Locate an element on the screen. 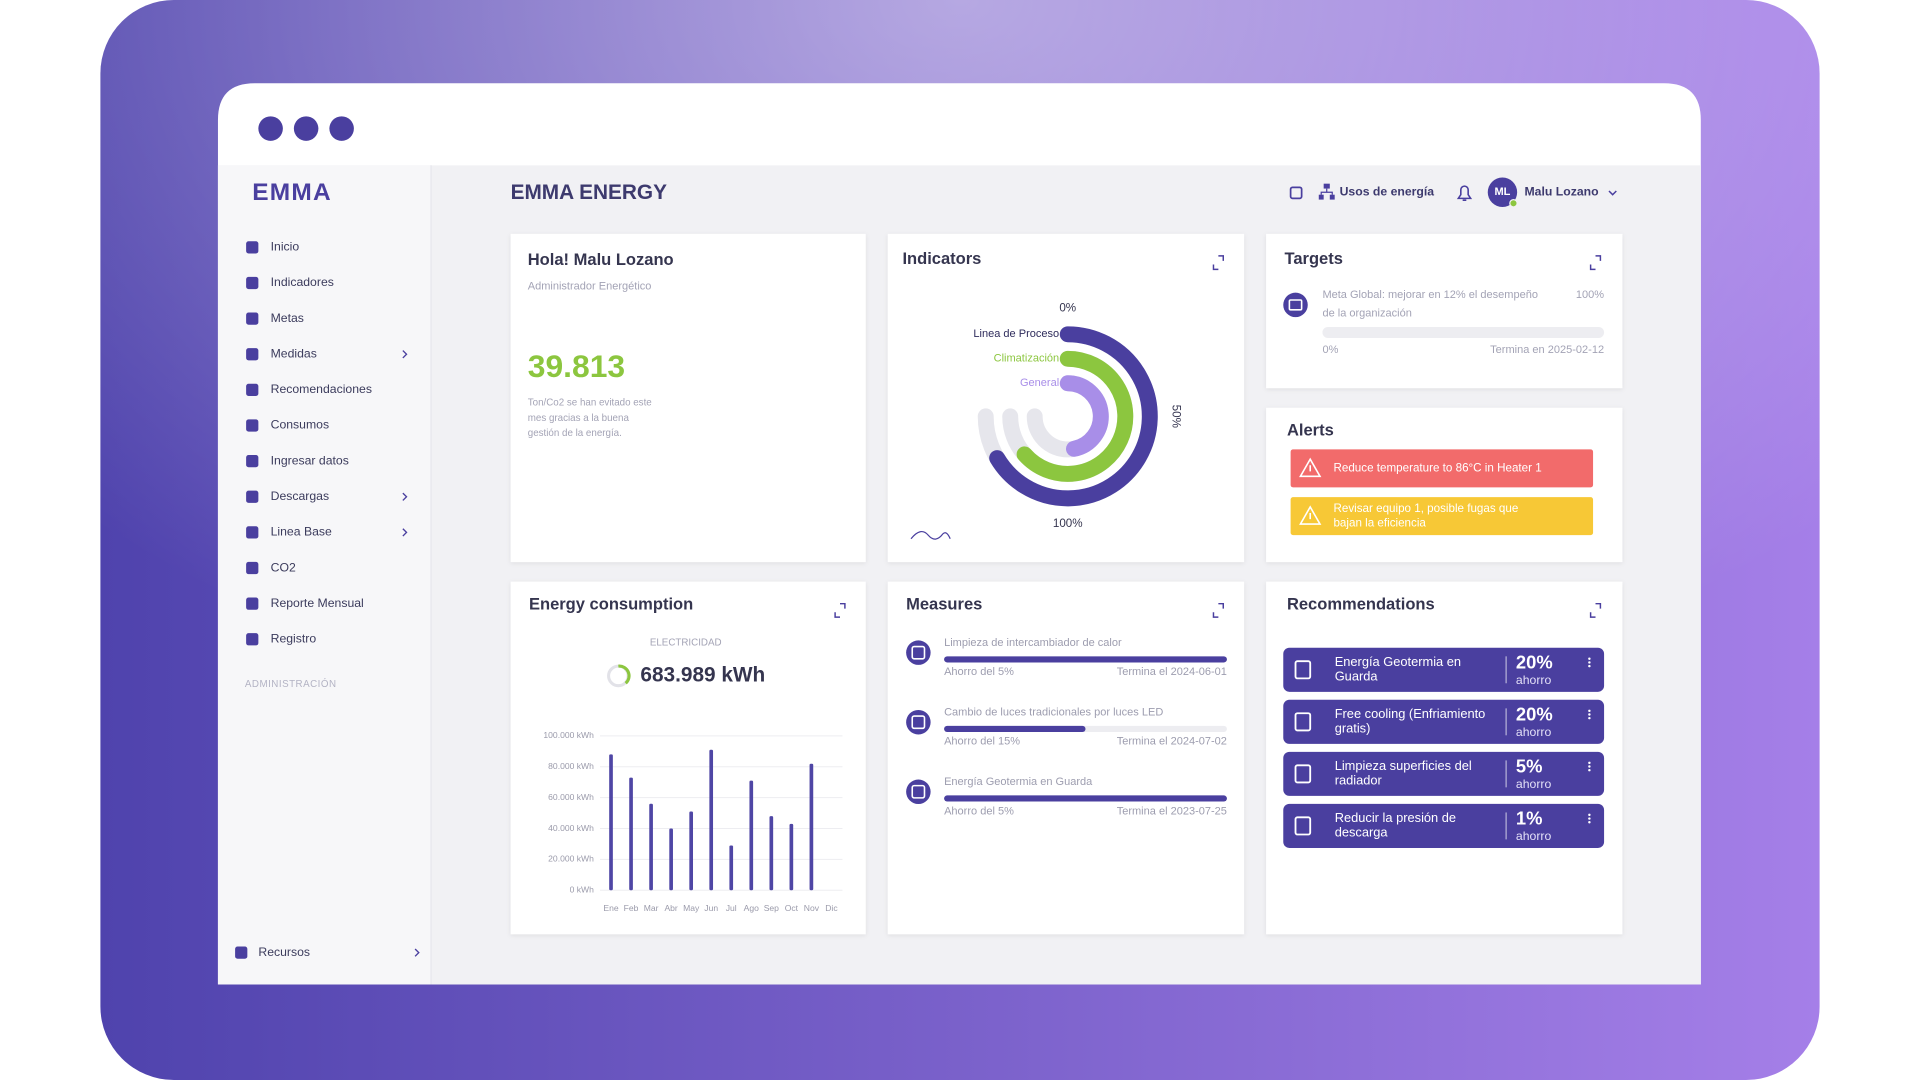  nav-item: Consumos is located at coordinates (300, 425).